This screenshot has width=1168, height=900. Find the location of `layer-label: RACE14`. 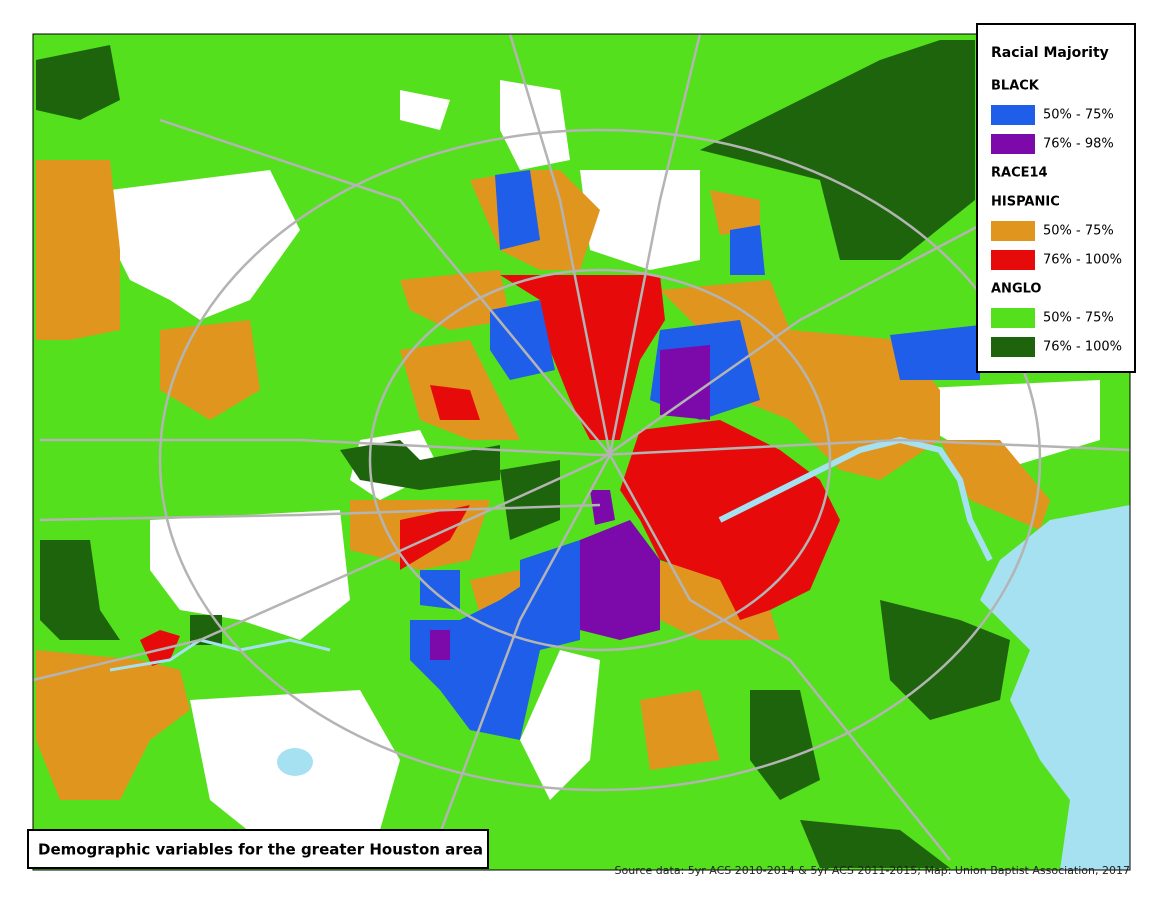

layer-label: RACE14 is located at coordinates (1019, 173).